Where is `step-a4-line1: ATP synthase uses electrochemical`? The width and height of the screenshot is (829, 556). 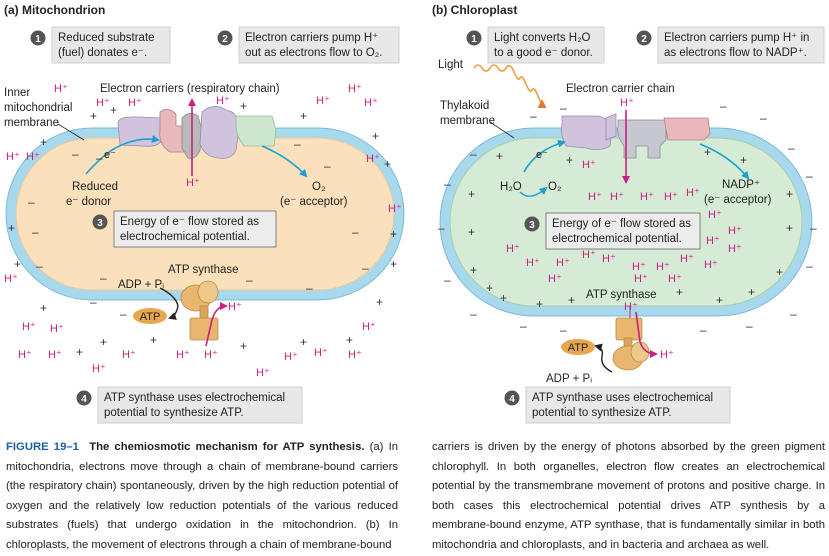
step-a4-line1: ATP synthase uses electrochemical is located at coordinates (194, 398).